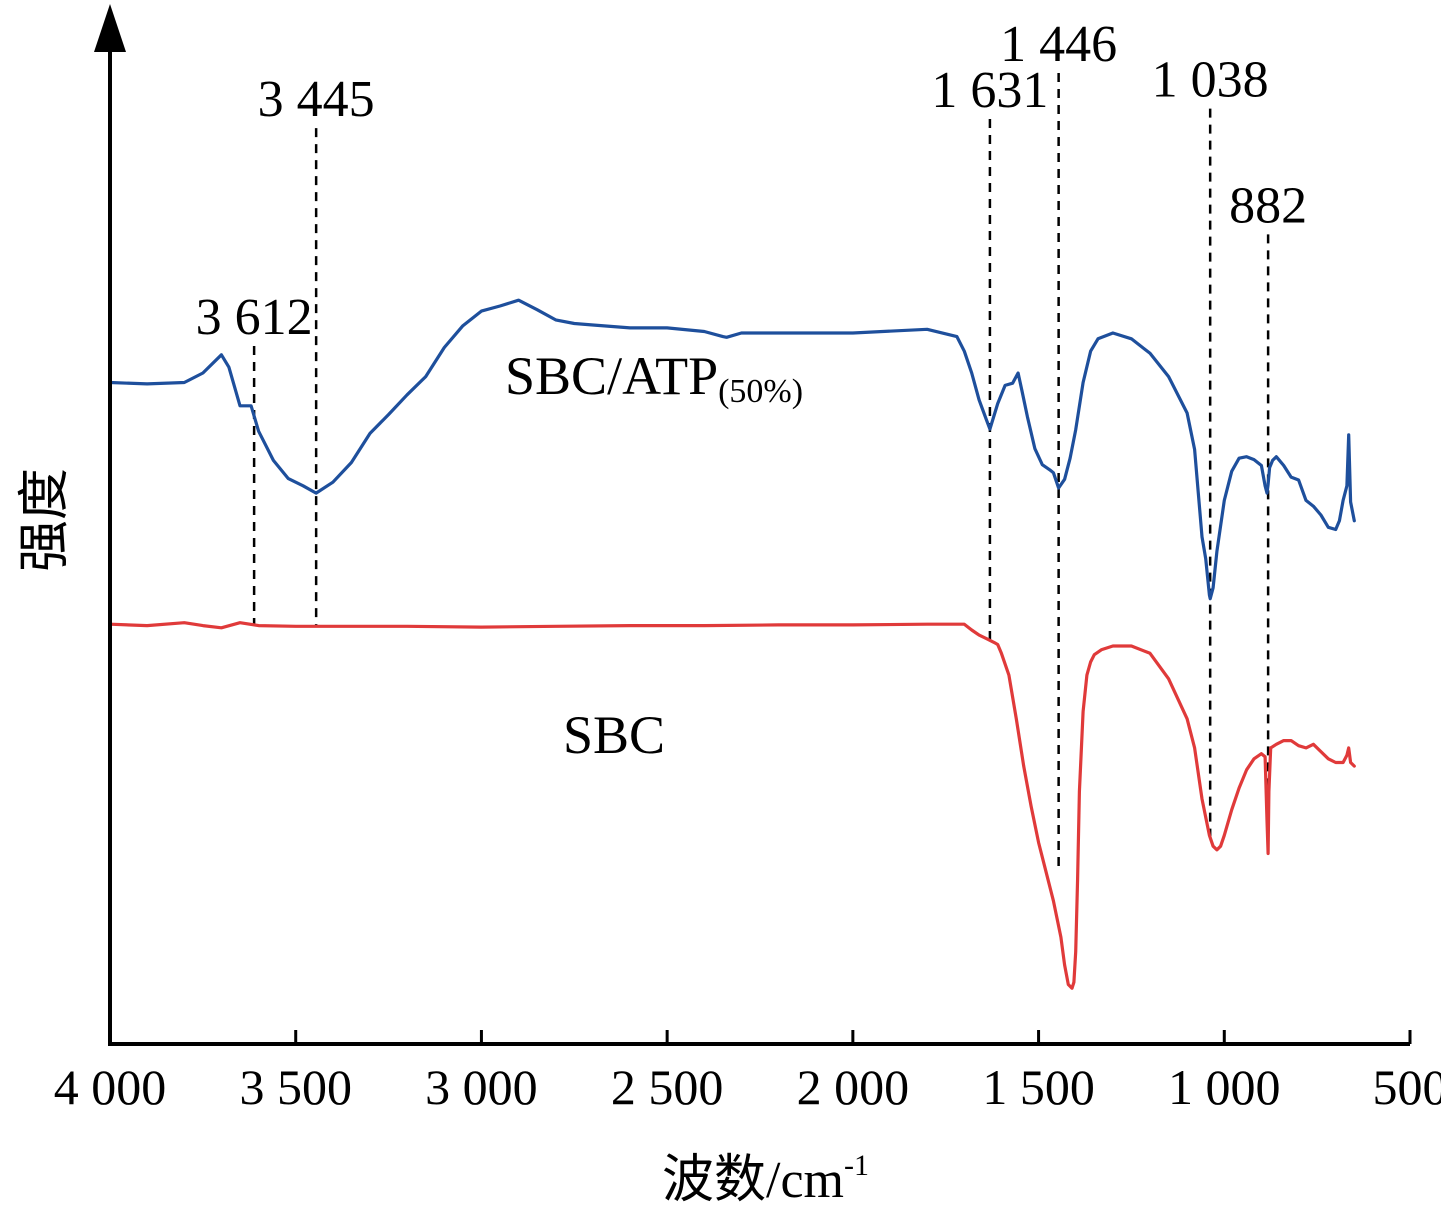  I want to click on peak-label: 1 038, so click(1210, 80).